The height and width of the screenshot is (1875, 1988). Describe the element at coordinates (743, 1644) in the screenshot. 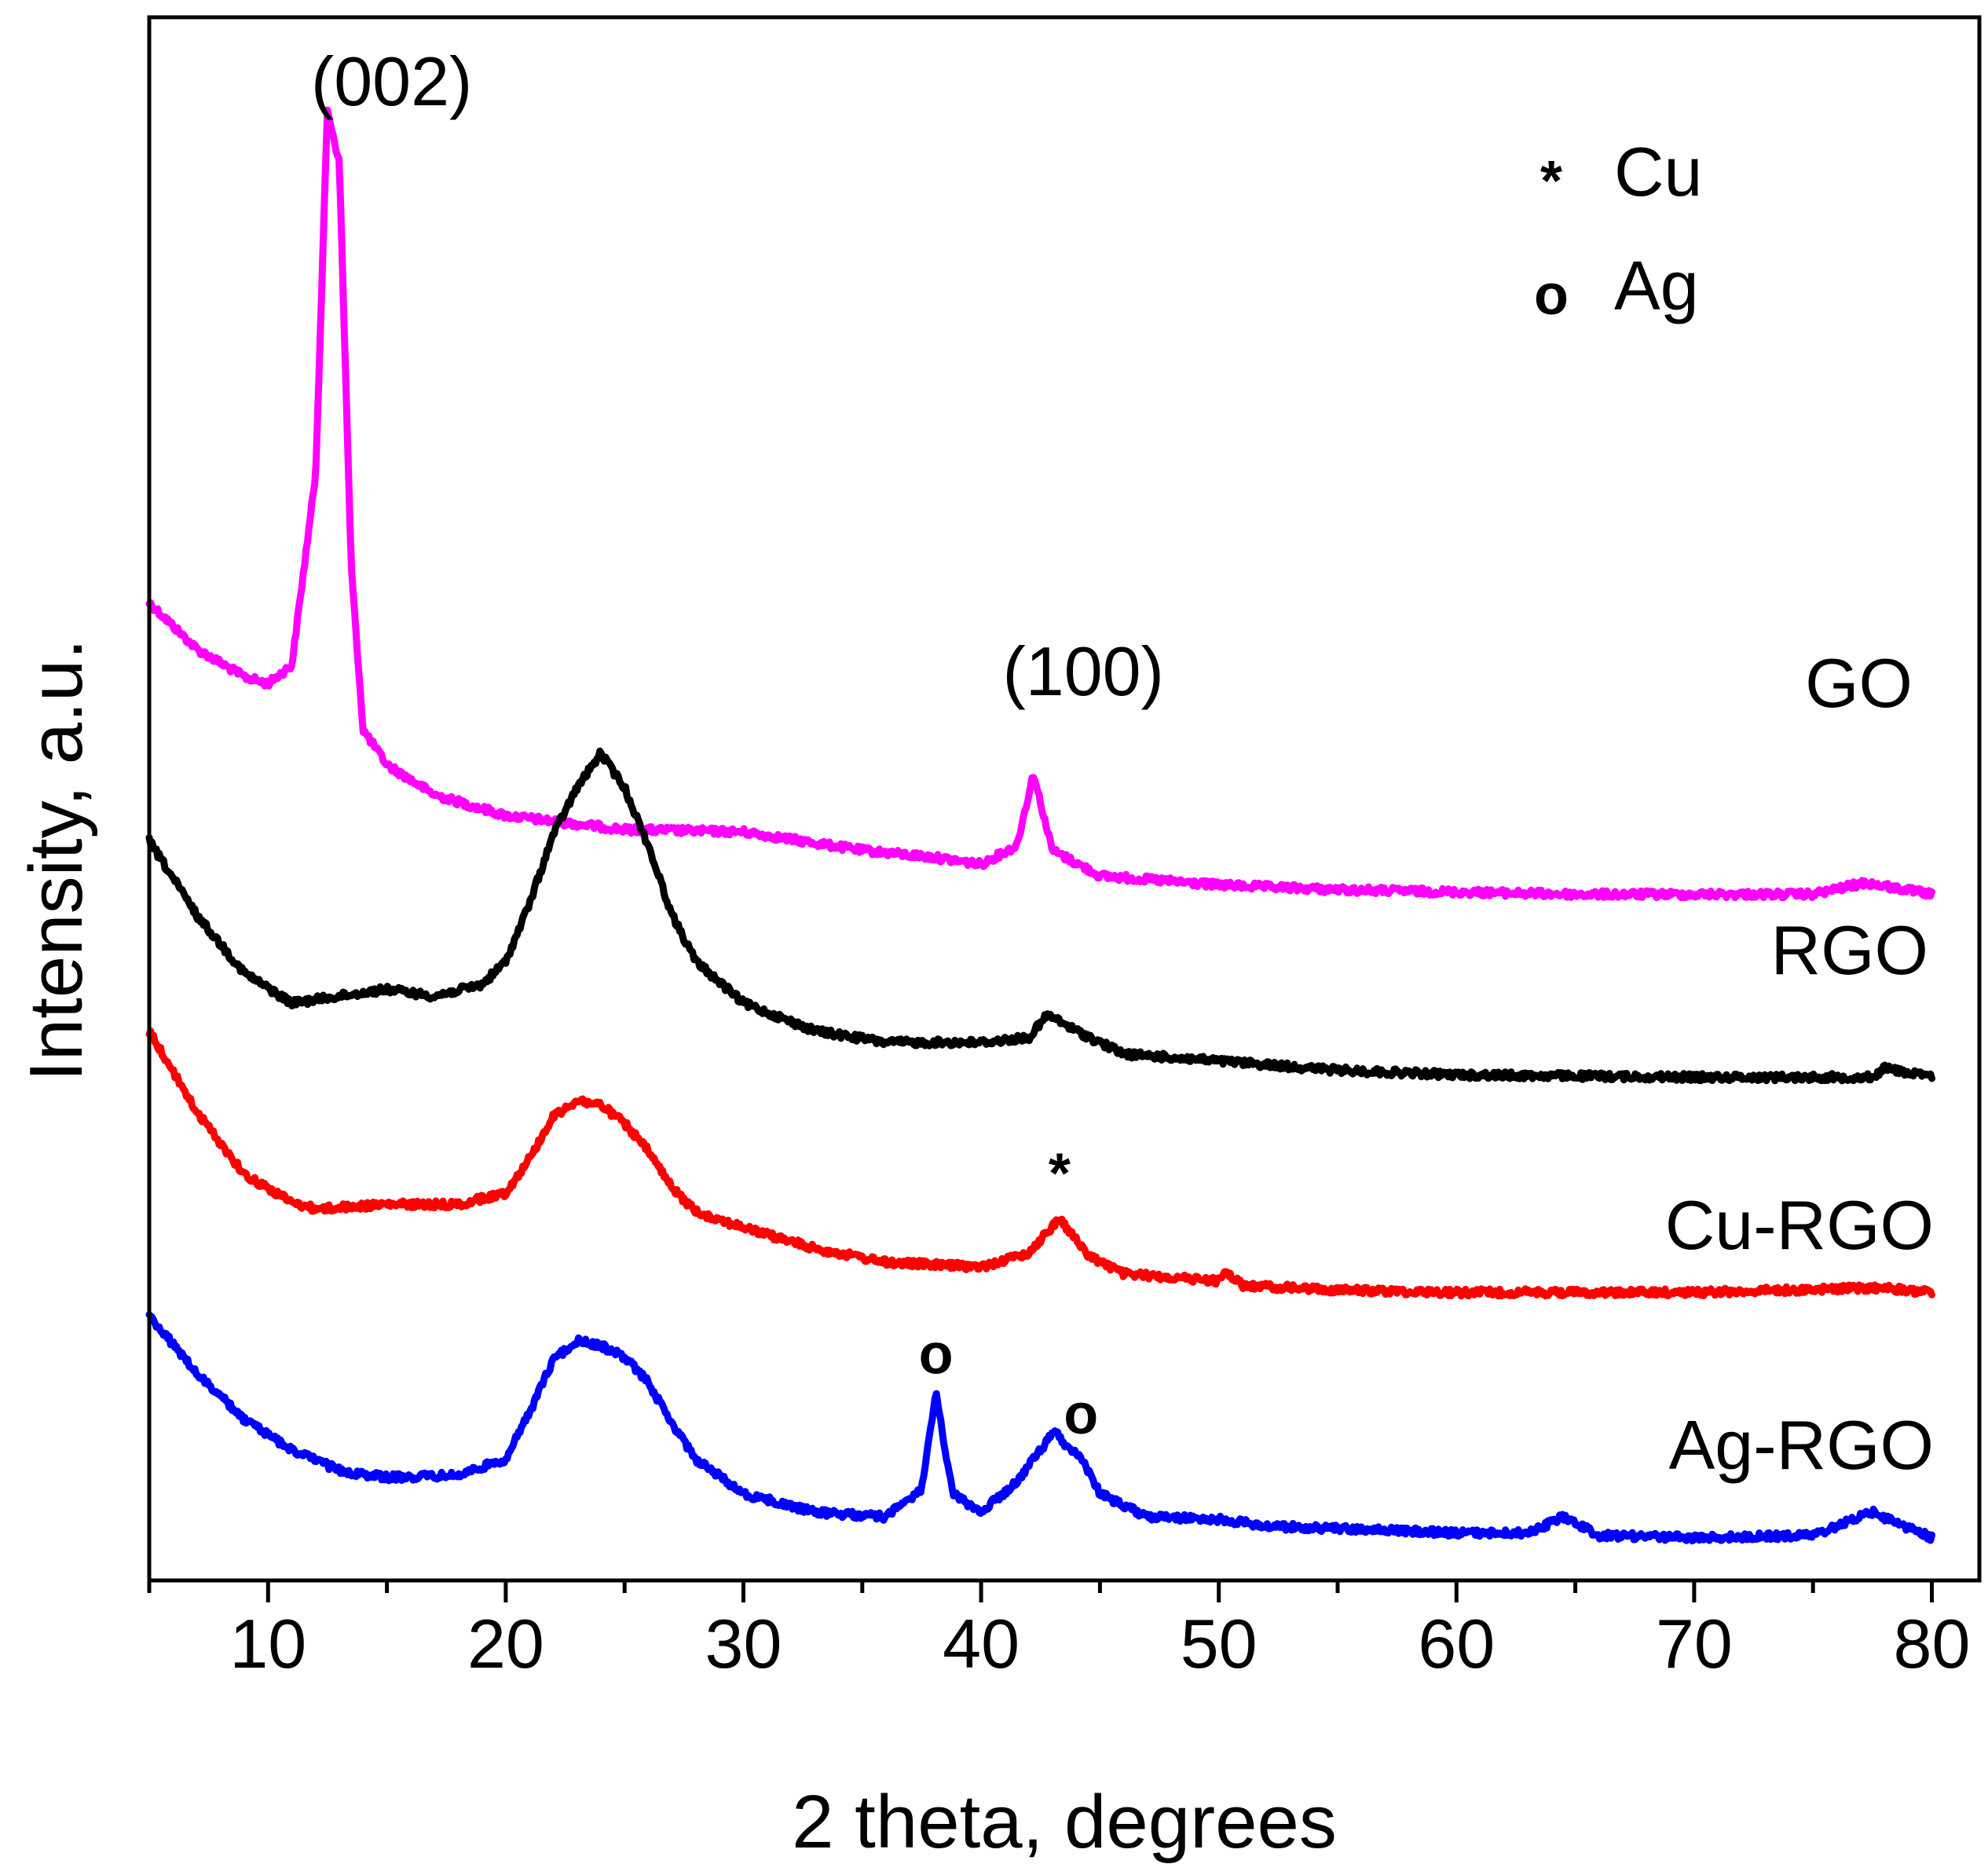

I see `x-tick-label-30: 30` at that location.